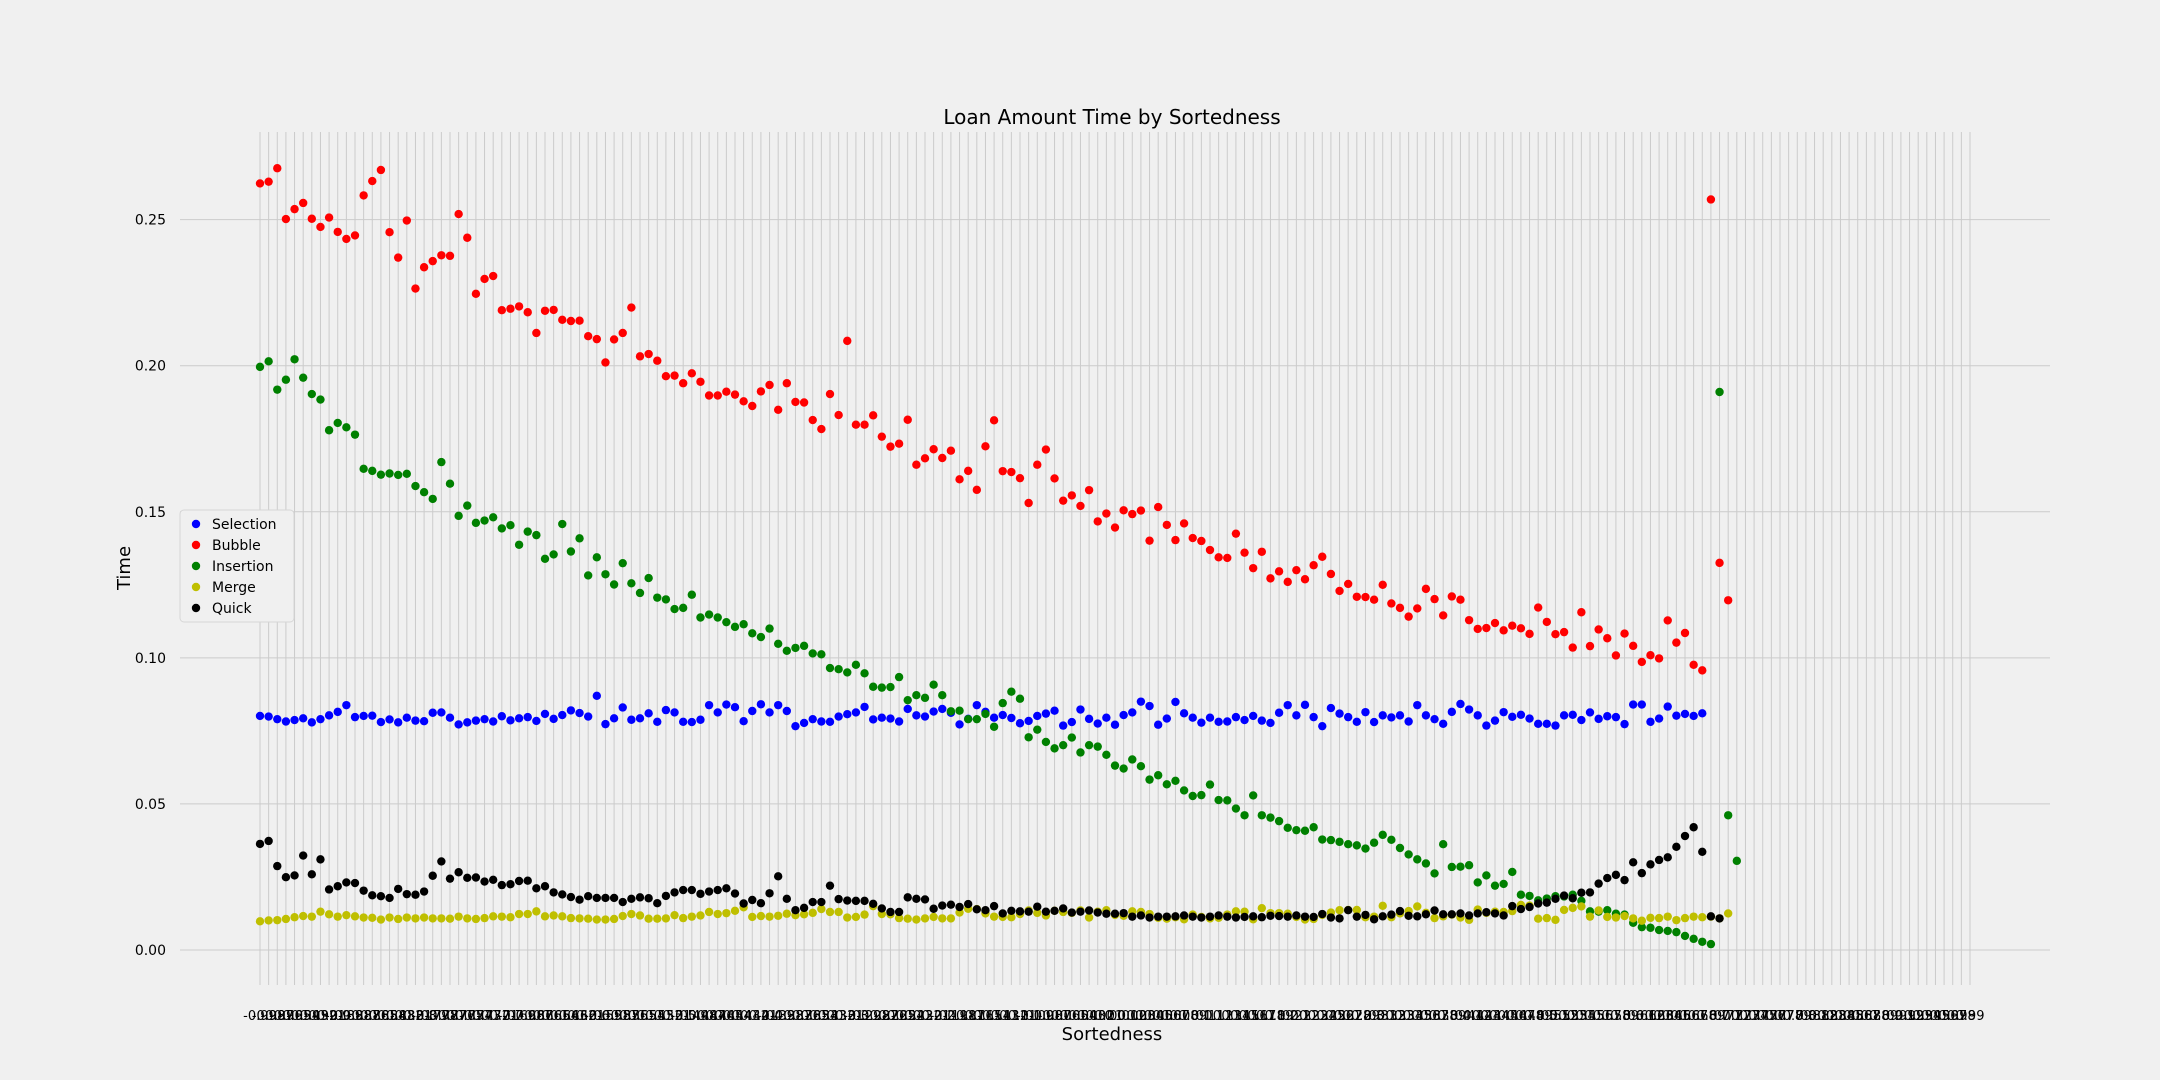 The image size is (2160, 1080). Describe the element at coordinates (1382, 1016) in the screenshot. I see `x-tick-label: 0.31` at that location.